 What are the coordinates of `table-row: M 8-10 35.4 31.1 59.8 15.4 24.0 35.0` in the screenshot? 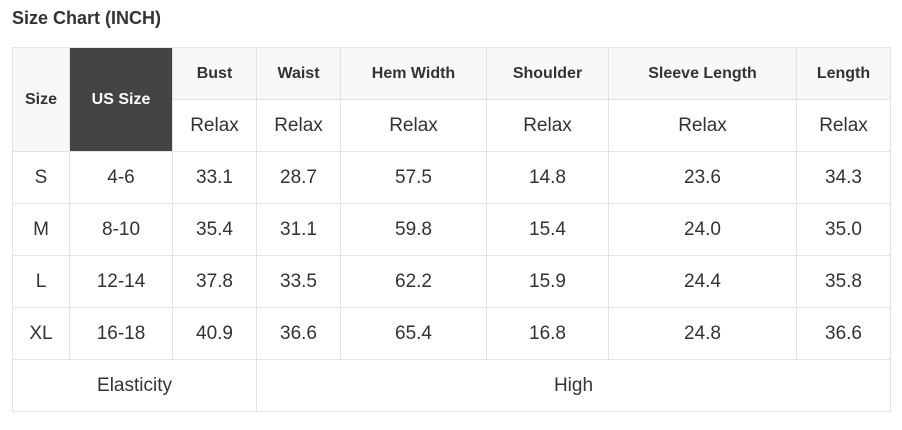 It's located at (451, 229).